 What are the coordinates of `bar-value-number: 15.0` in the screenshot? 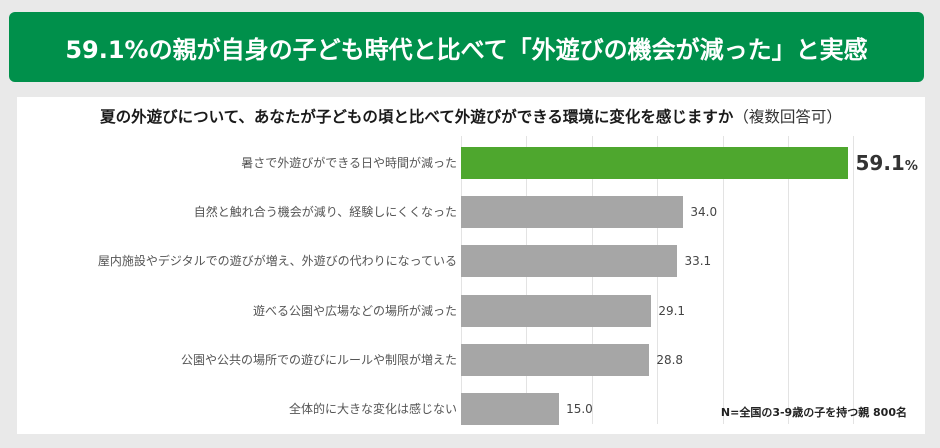 It's located at (579, 409).